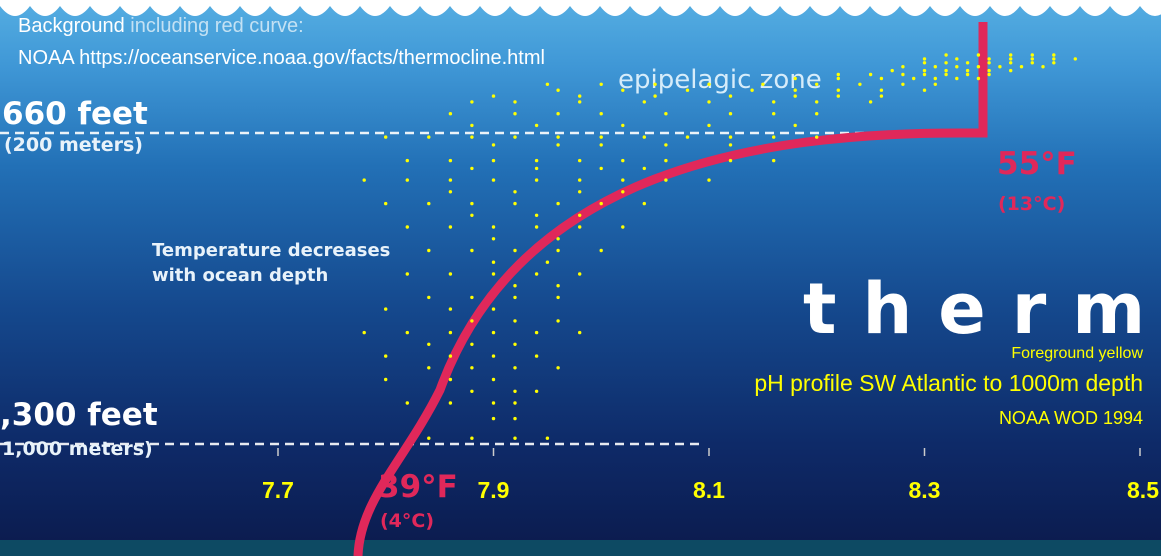  What do you see at coordinates (418, 487) in the screenshot?
I see `temp-bottom-f: 39°F` at bounding box center [418, 487].